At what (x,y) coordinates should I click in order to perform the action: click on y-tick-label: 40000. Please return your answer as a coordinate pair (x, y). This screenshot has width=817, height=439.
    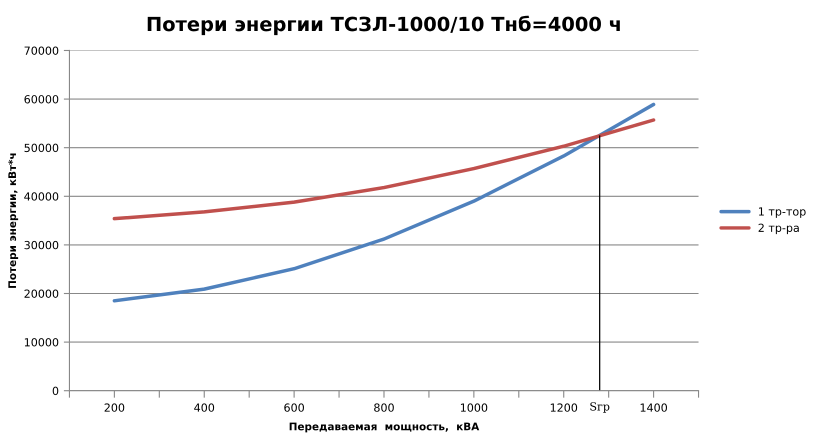
    Looking at the image, I should click on (41, 196).